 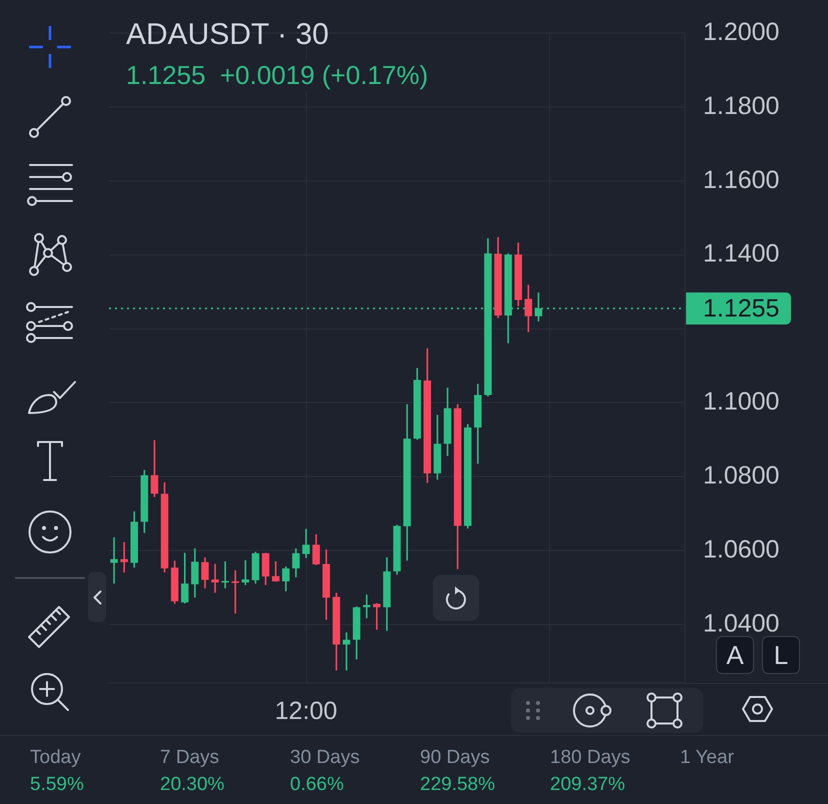 I want to click on y-tick-label: 1.1400, so click(x=741, y=254).